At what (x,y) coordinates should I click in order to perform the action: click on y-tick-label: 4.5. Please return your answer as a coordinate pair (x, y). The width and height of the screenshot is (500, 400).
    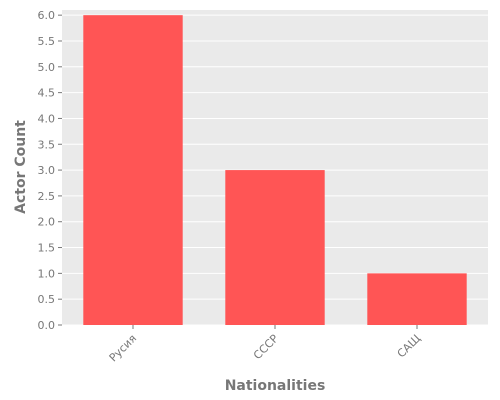
    Looking at the image, I should click on (47, 93).